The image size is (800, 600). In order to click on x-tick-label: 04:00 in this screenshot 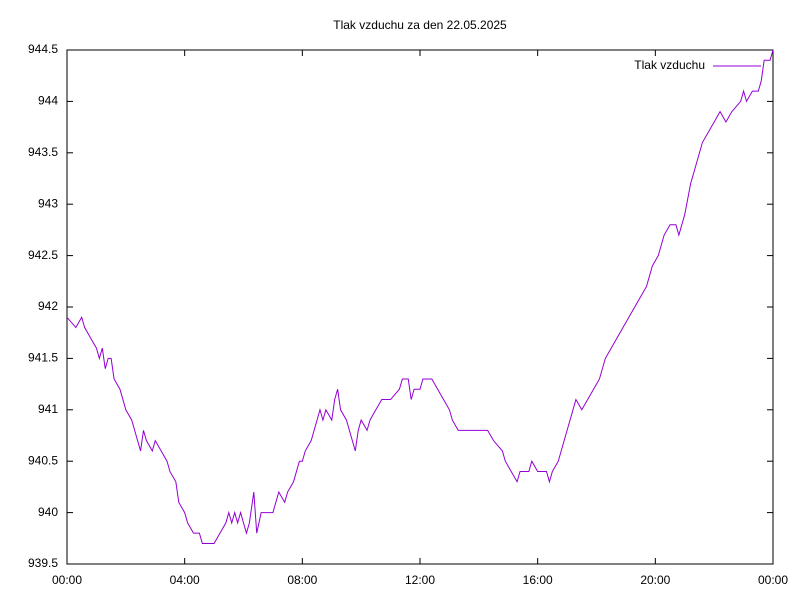, I will do `click(185, 580)`.